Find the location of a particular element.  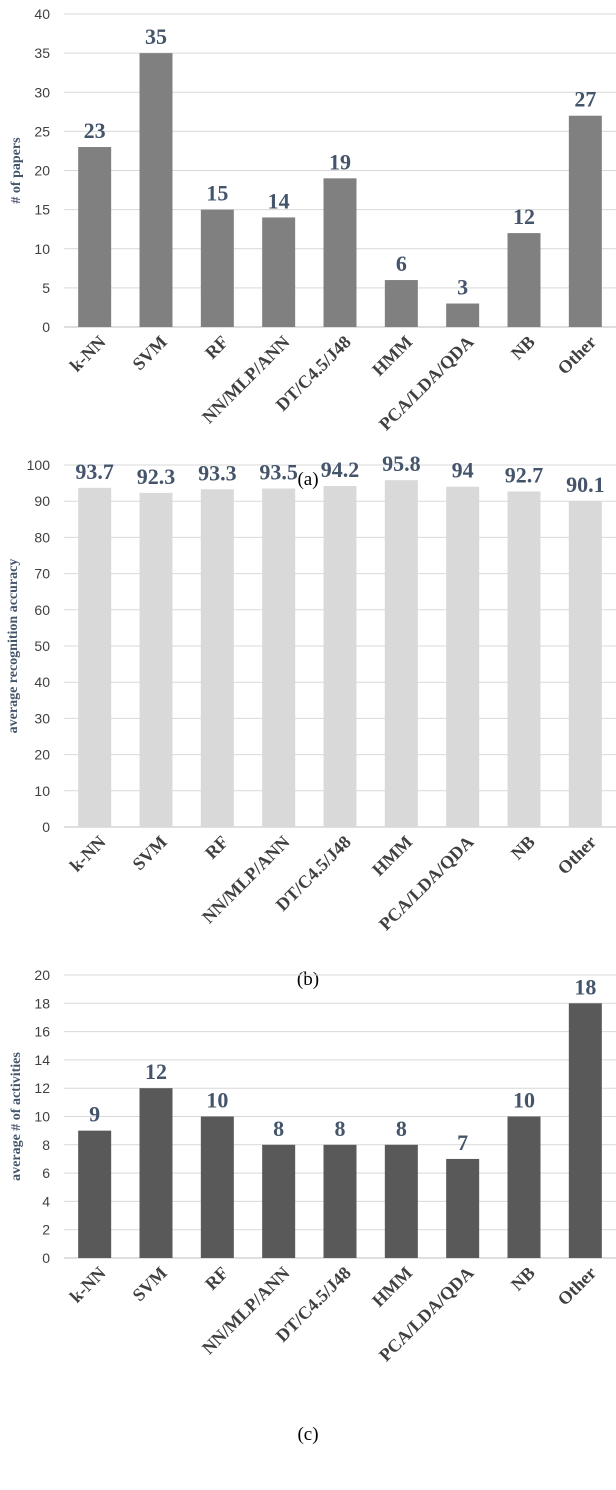

y-tick-label: 16 is located at coordinates (42, 1032).